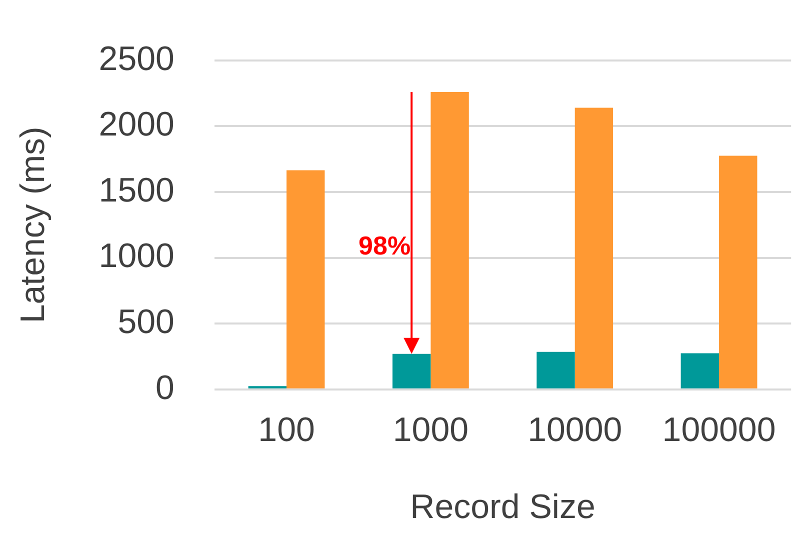  I want to click on y-tick-label: 1000, so click(136, 256).